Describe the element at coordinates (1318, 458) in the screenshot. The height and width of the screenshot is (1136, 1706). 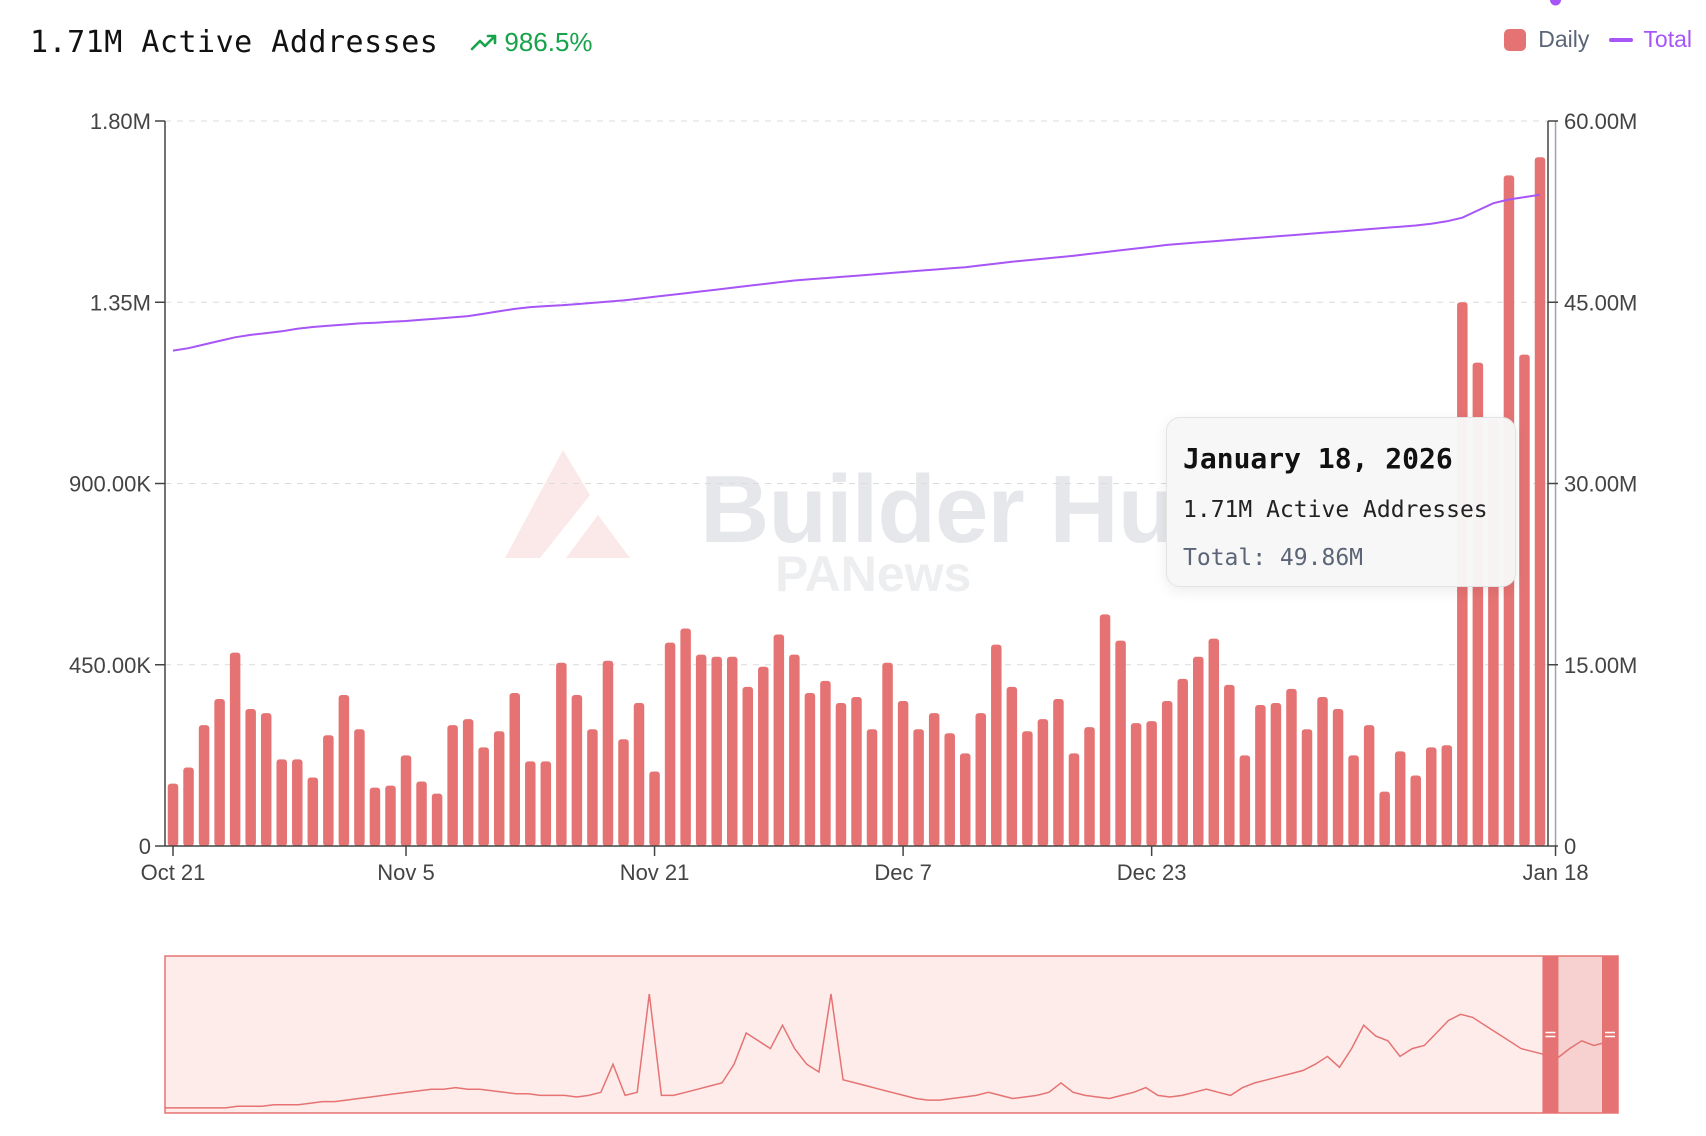
I see `tooltip-date: January 18, 2026` at that location.